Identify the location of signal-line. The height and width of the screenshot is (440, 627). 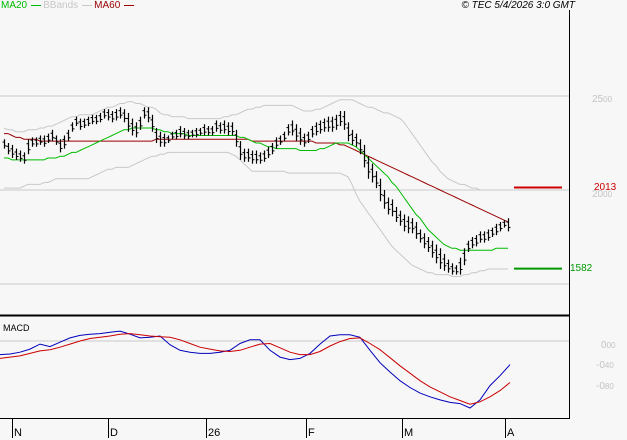
(255, 369).